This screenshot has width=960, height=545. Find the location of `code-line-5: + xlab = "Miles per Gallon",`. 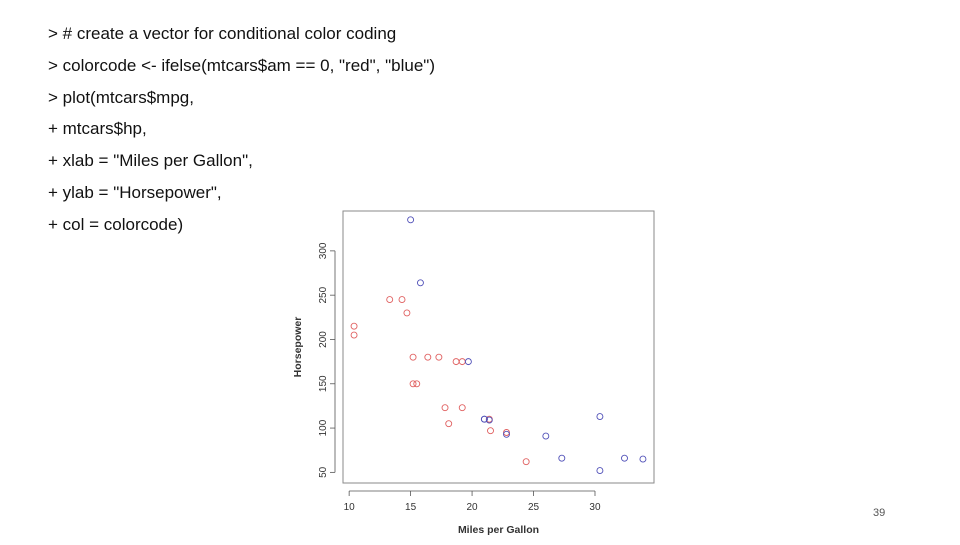

code-line-5: + xlab = "Miles per Gallon", is located at coordinates (150, 161).